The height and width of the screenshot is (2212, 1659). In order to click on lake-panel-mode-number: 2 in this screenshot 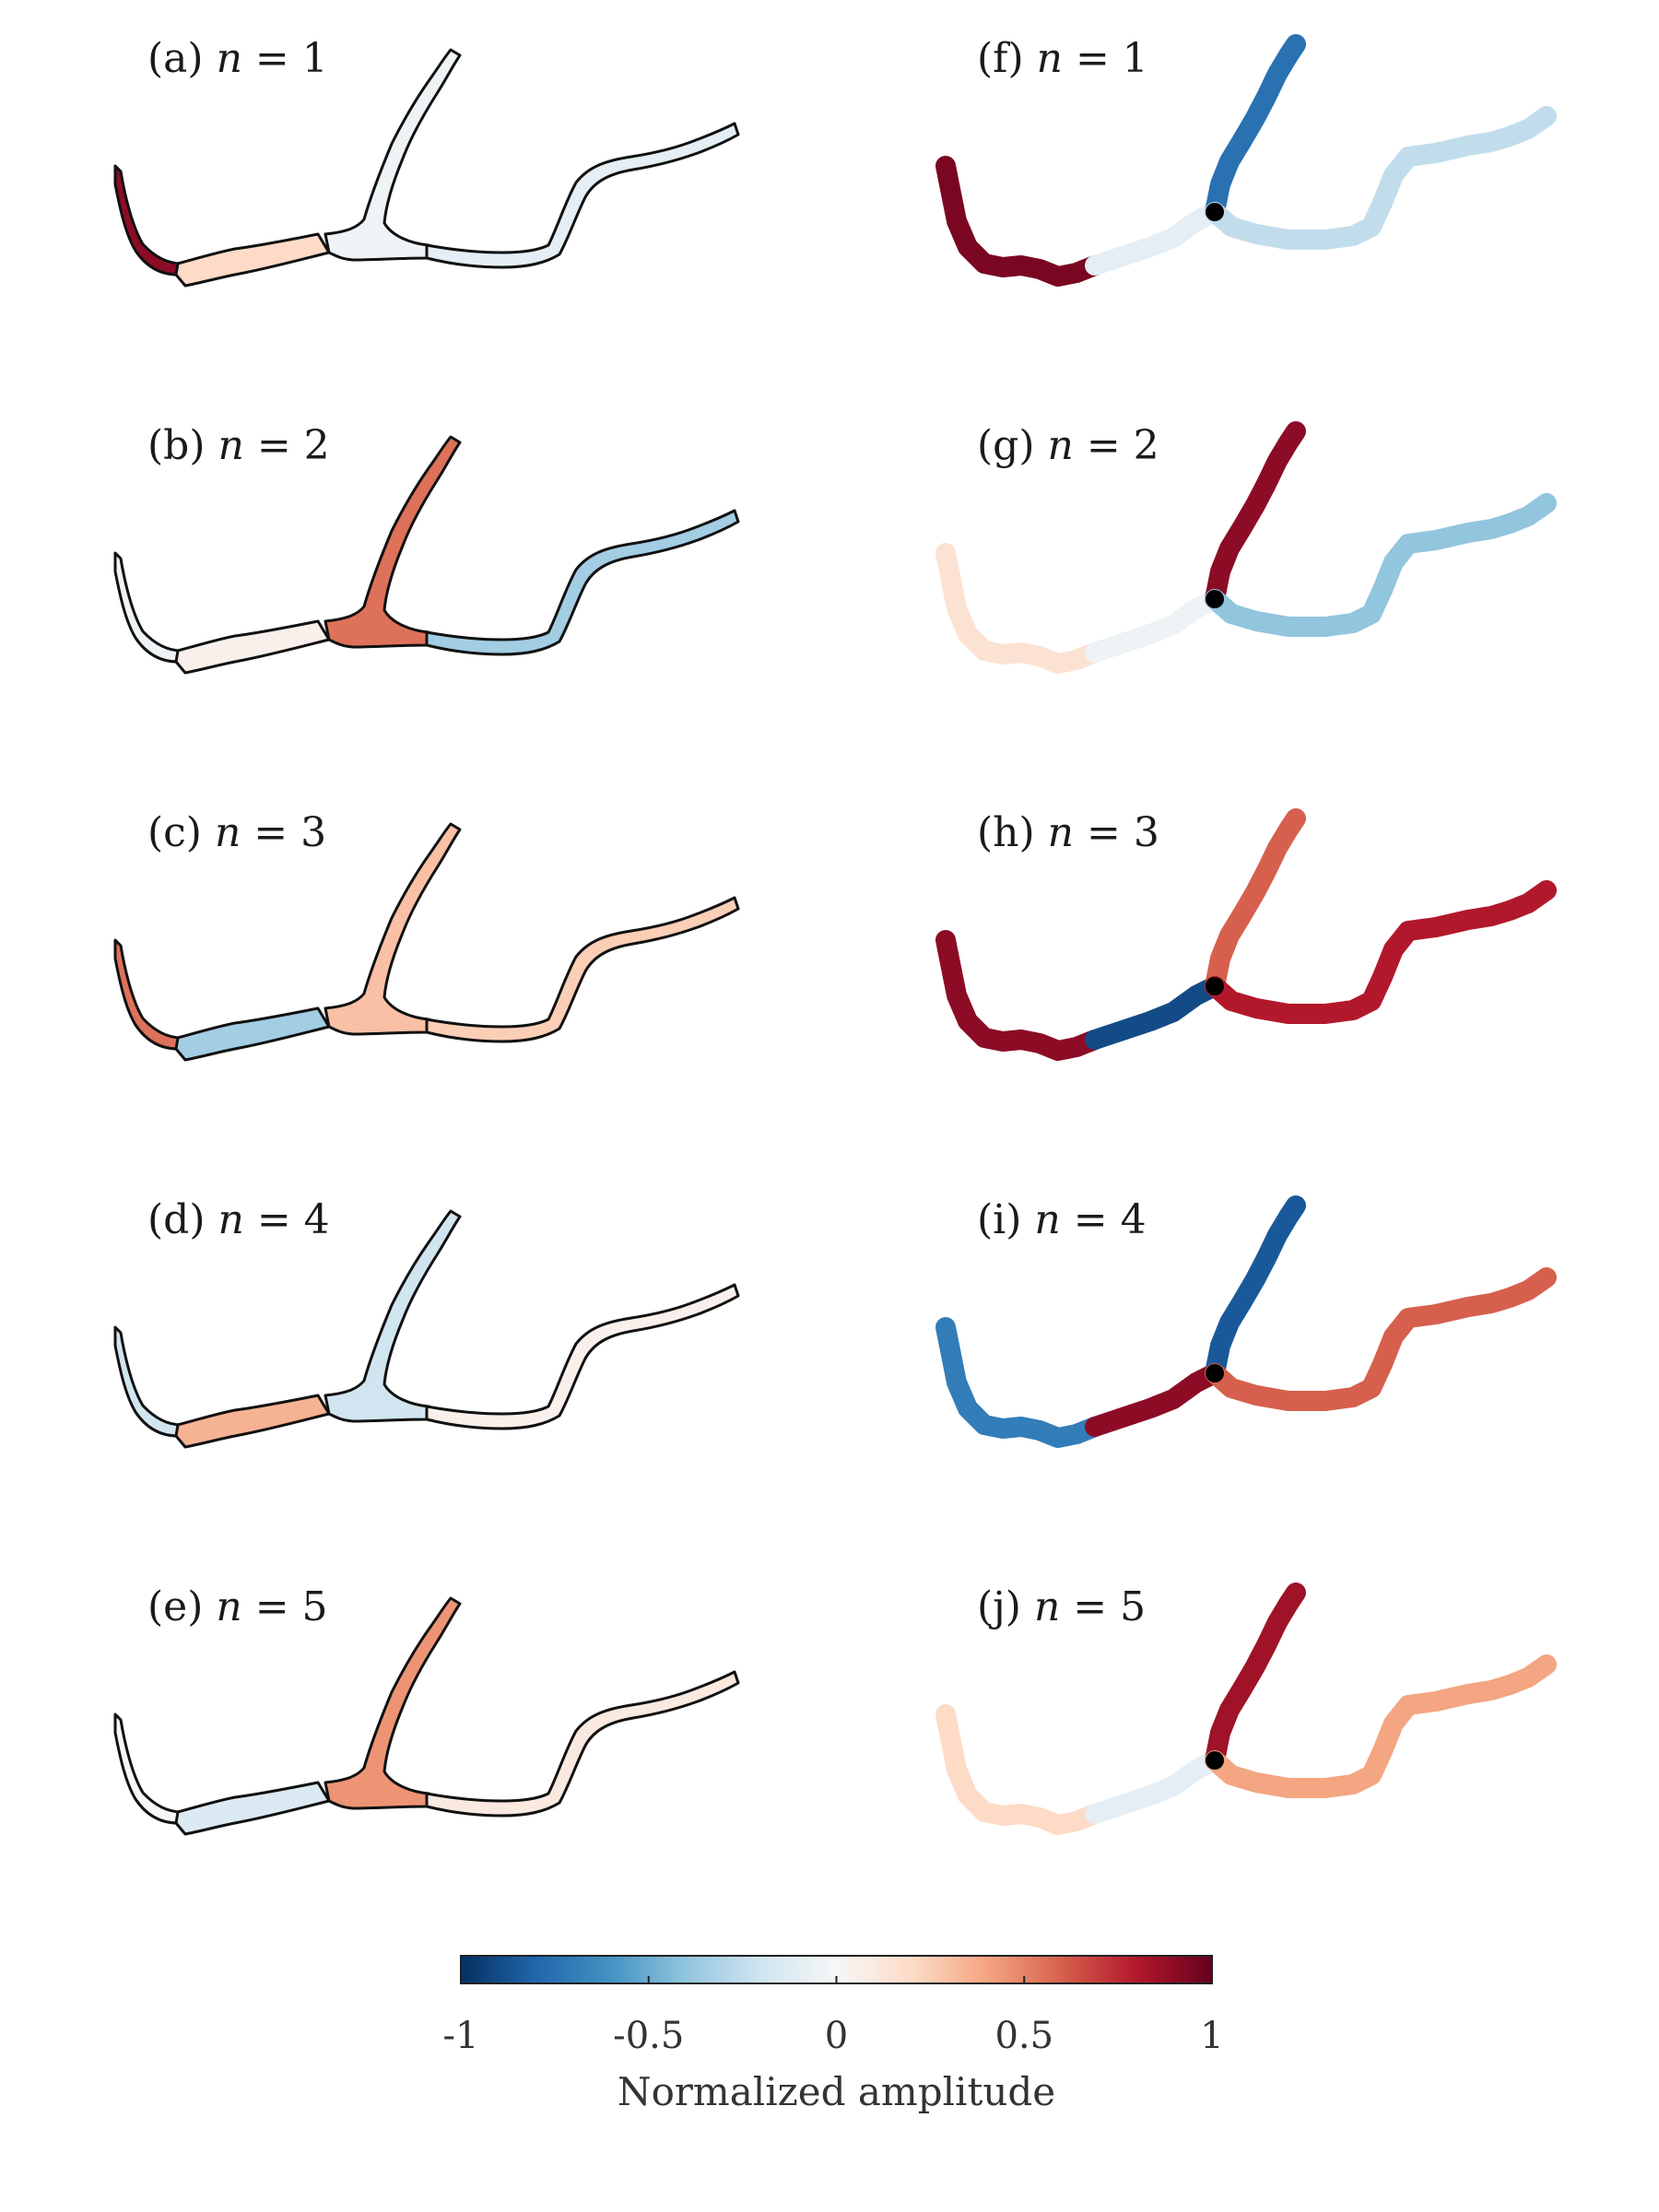, I will do `click(317, 445)`.